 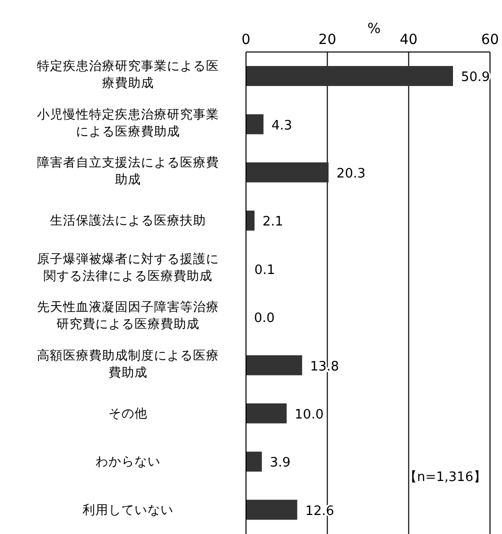 What do you see at coordinates (490, 40) in the screenshot?
I see `x-tick-label: 60` at bounding box center [490, 40].